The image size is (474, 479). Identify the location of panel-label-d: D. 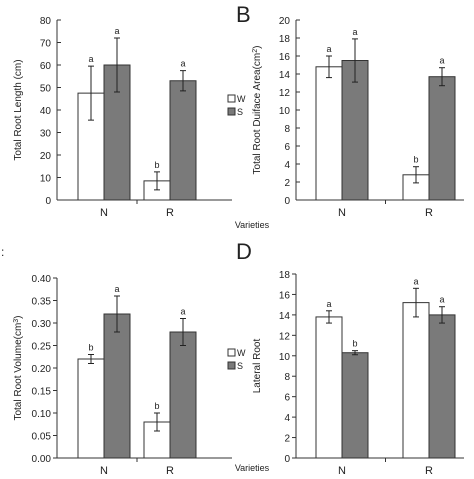
(244, 251).